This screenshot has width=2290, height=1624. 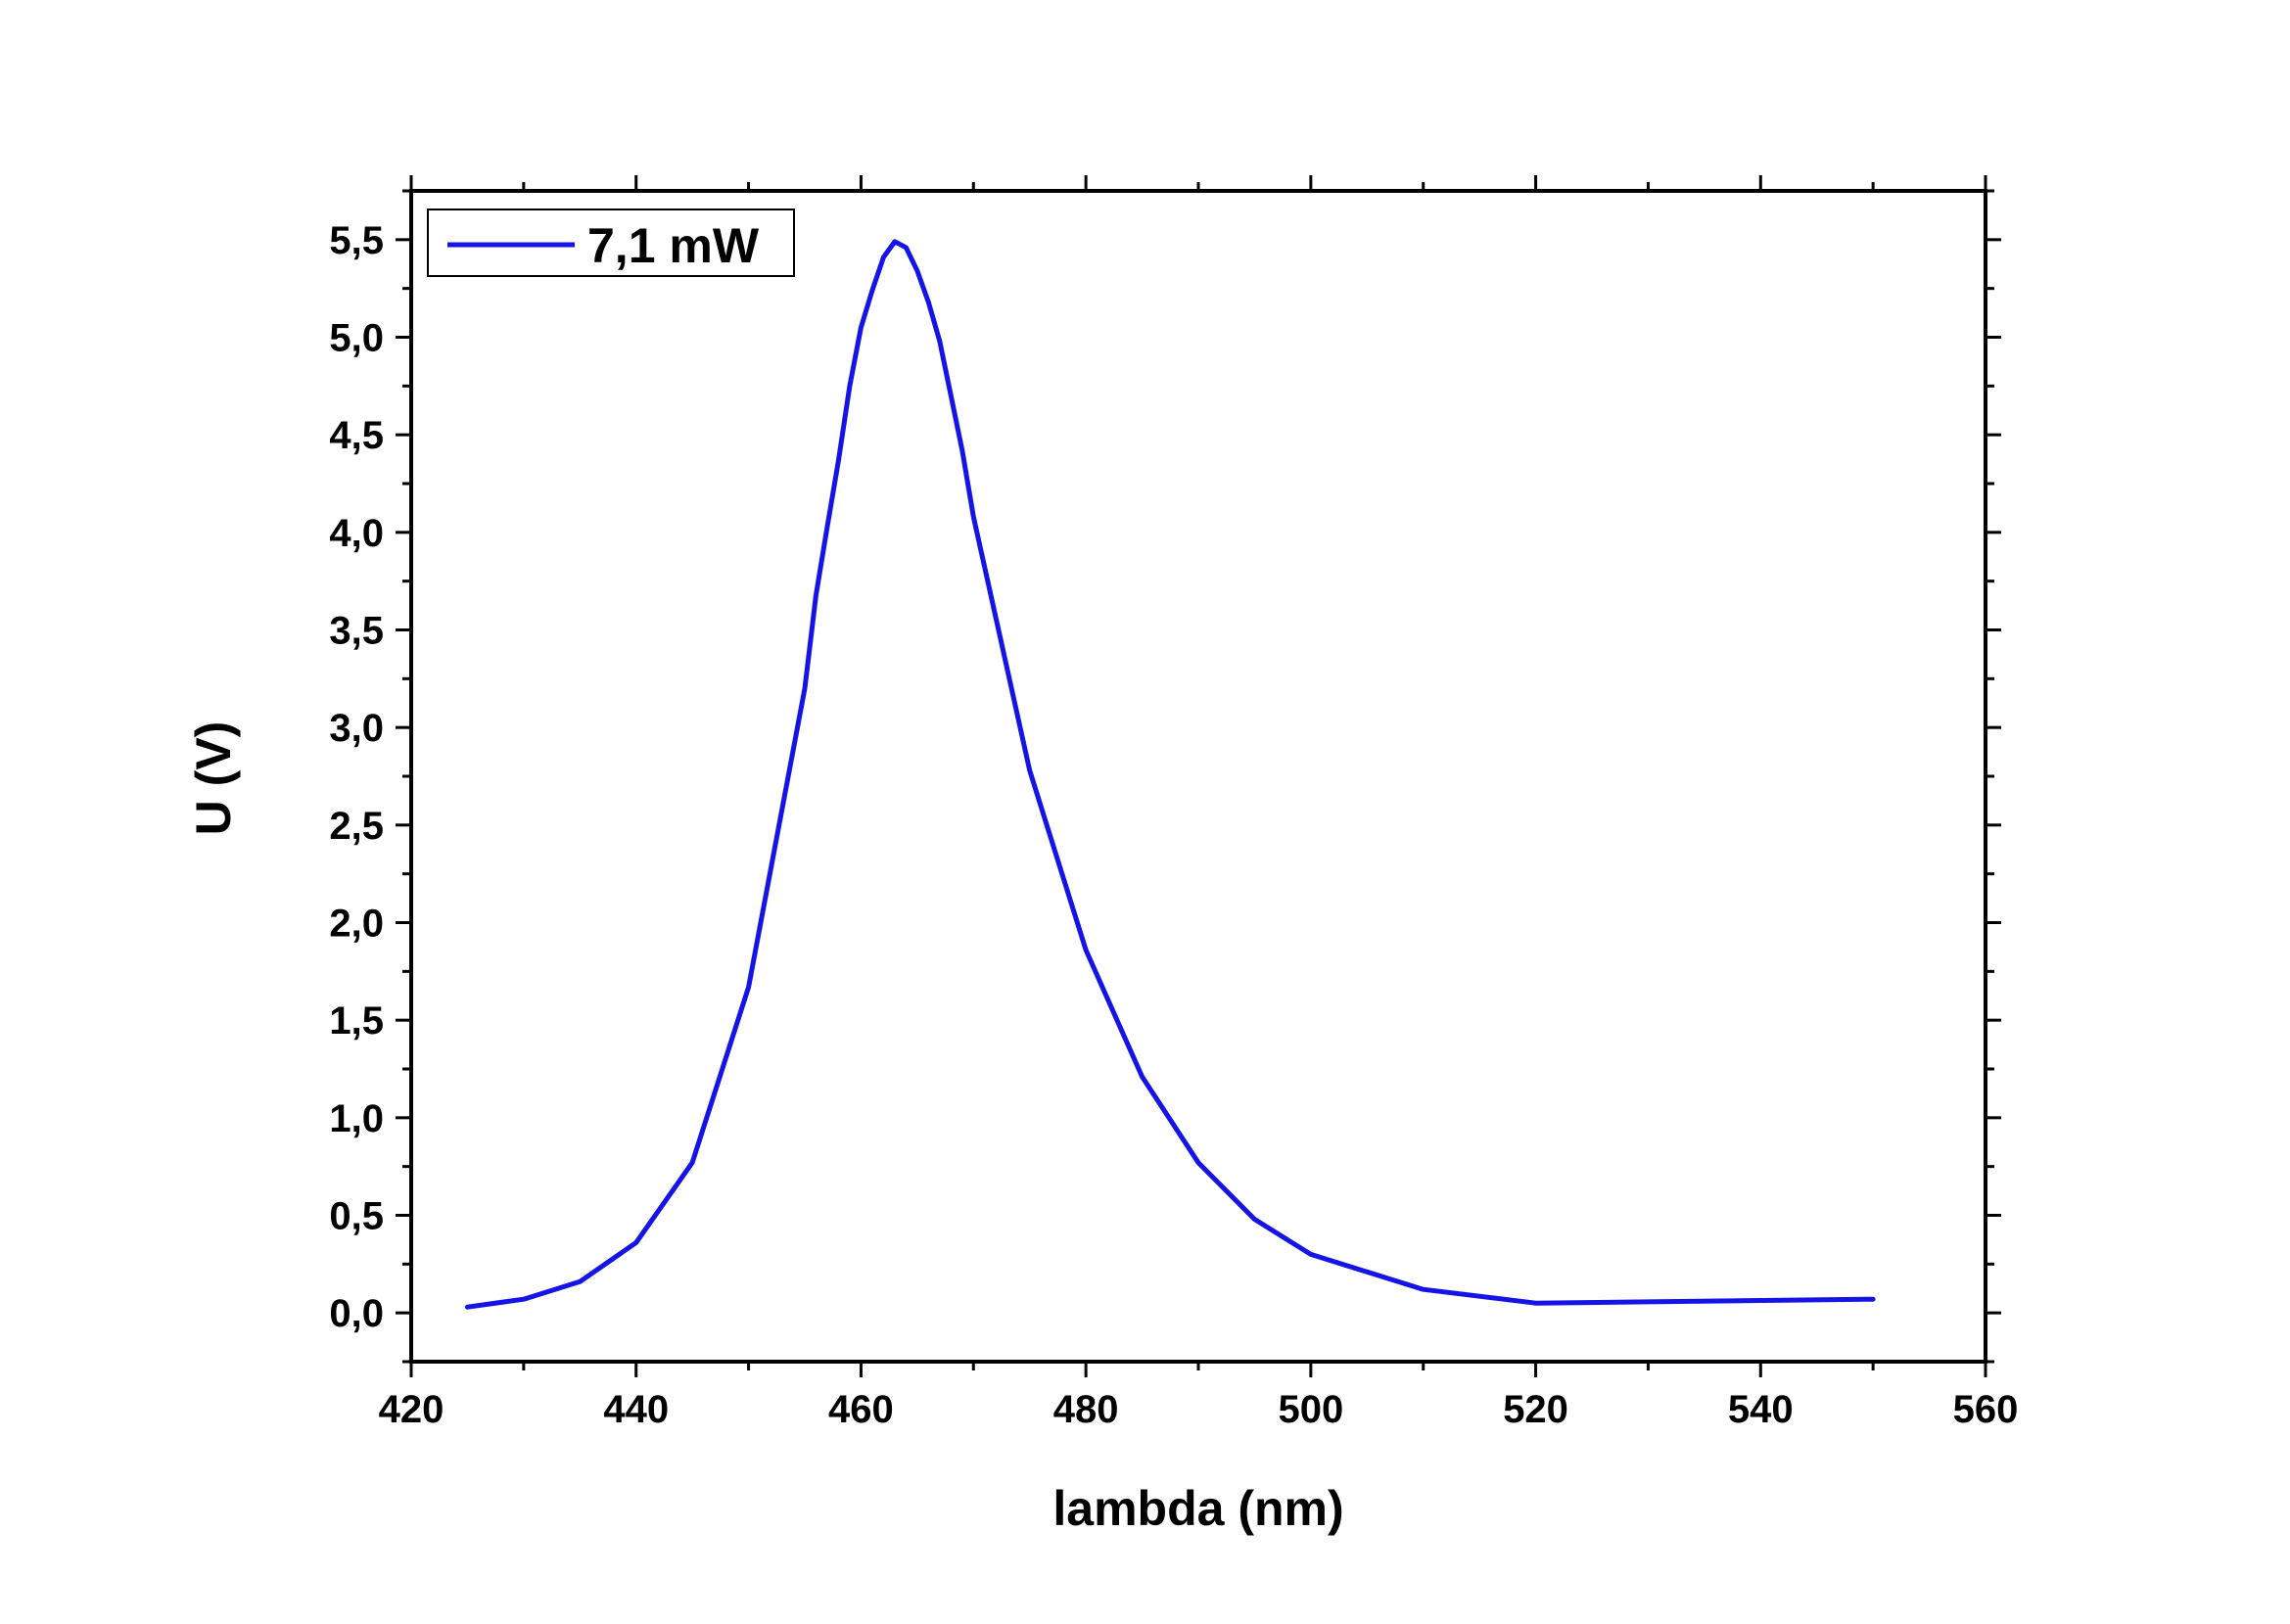 What do you see at coordinates (636, 1409) in the screenshot?
I see `x-tick-label: 440` at bounding box center [636, 1409].